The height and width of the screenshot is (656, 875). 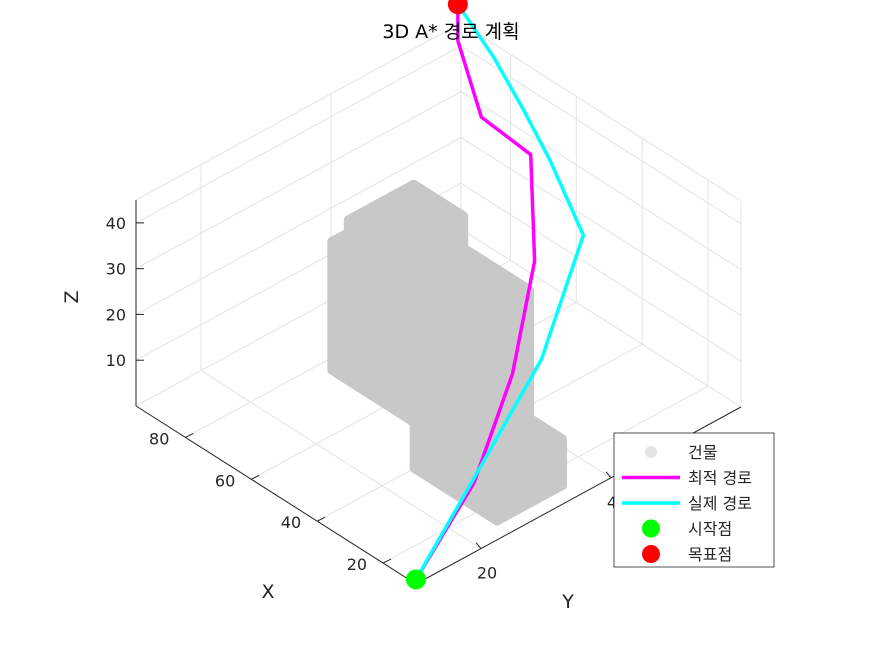 I want to click on x-axis-line, so click(x=276, y=495).